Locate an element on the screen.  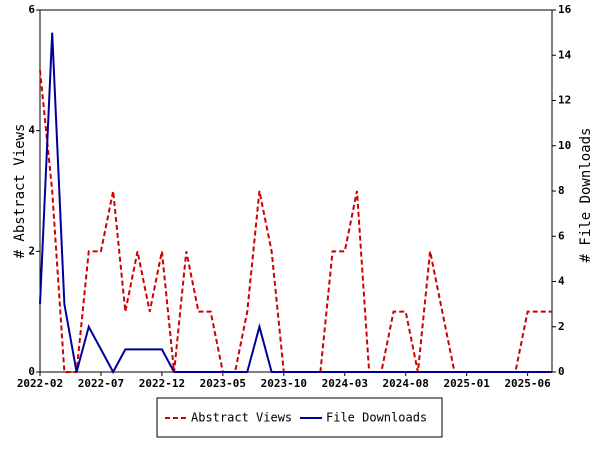
y-tick-label: 2 is located at coordinates (31, 250).